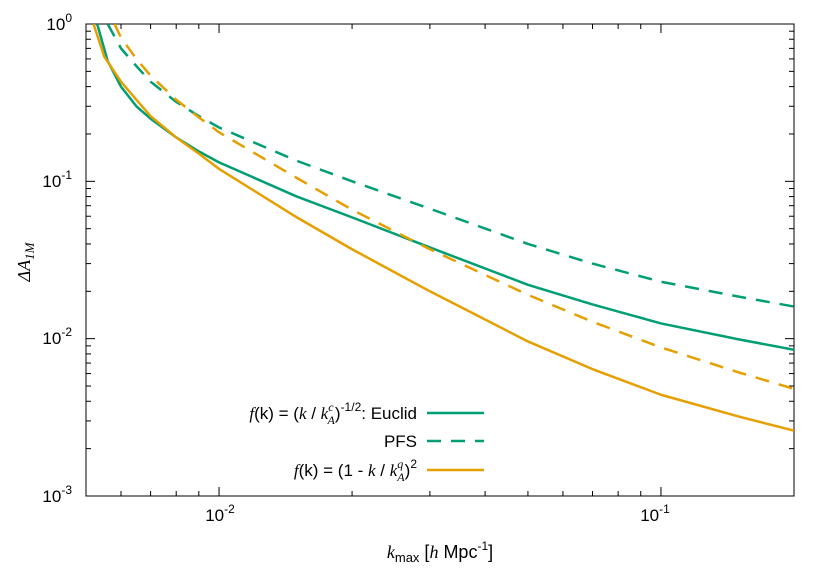 The height and width of the screenshot is (580, 830). I want to click on y-tick-1: 10⁰, so click(59, 22).